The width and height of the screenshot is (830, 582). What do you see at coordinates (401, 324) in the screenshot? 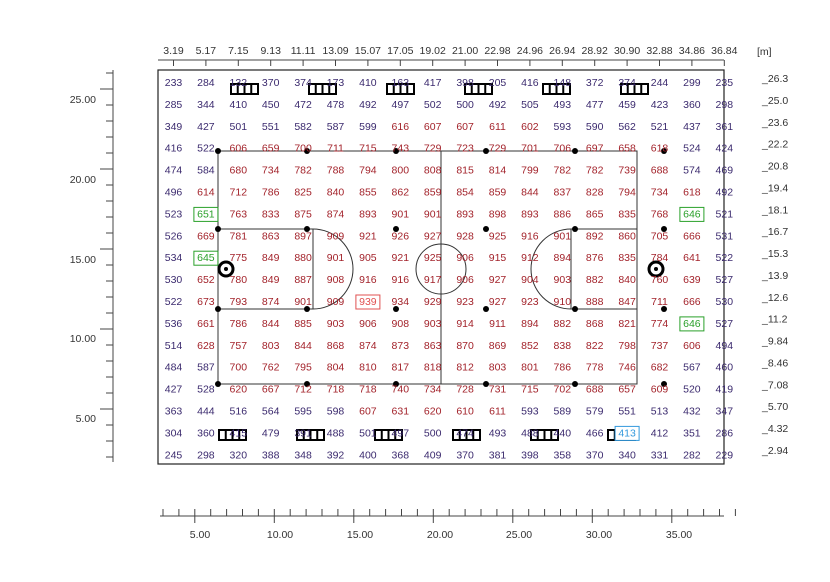
I see `grid-value: 908` at bounding box center [401, 324].